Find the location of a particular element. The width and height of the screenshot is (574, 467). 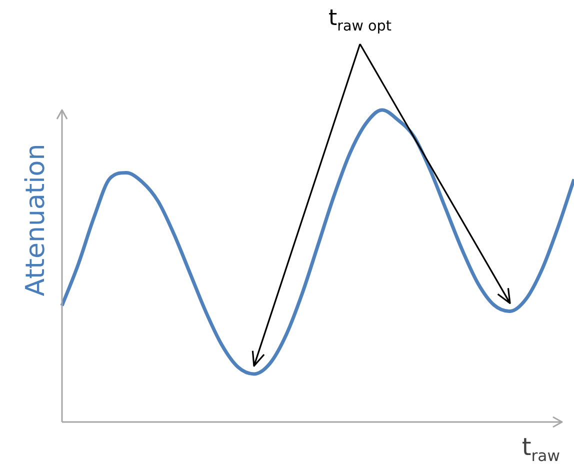

x-axis-title: t$_{raw}$ is located at coordinates (541, 449).